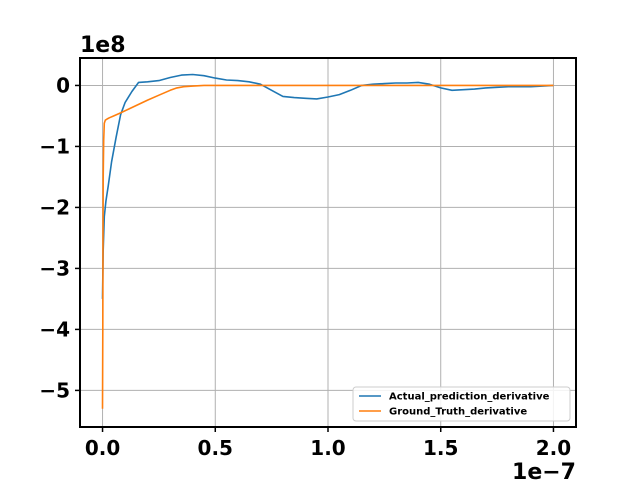  Describe the element at coordinates (54, 268) in the screenshot. I see `y-tick-label: −3` at that location.